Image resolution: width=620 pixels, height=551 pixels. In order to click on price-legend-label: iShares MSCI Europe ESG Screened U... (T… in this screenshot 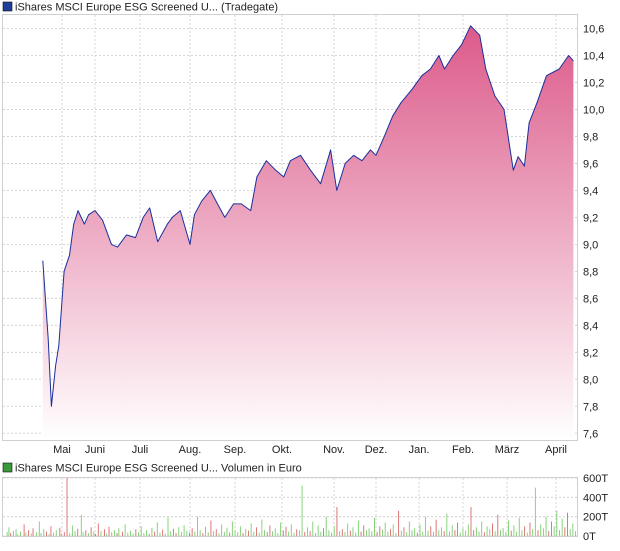, I will do `click(146, 8)`.